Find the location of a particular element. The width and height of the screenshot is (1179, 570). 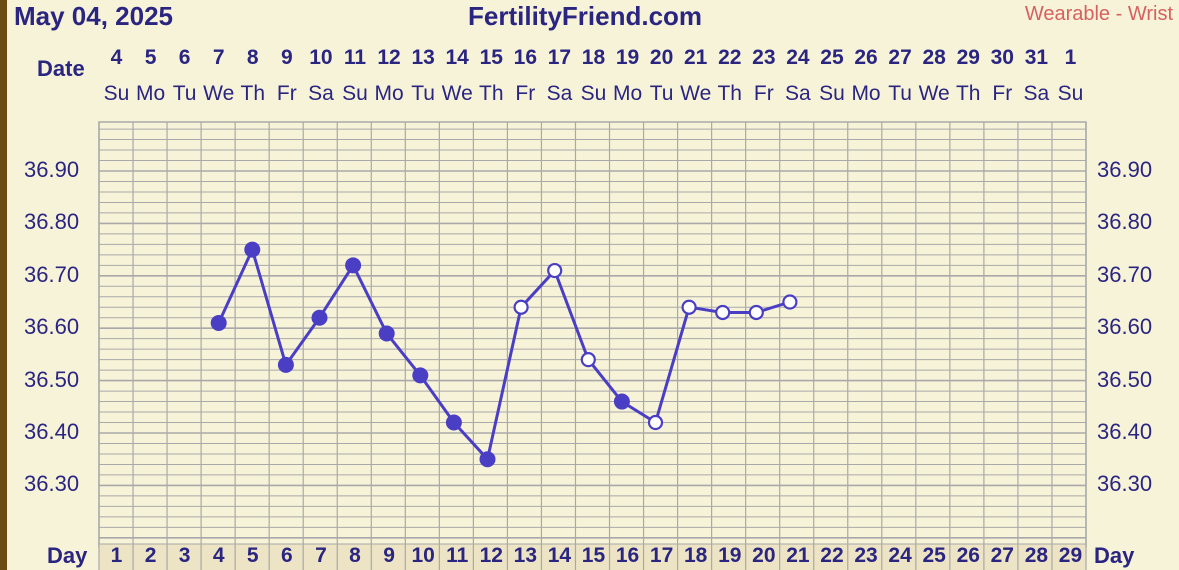

cycle-day-label: 16 is located at coordinates (627, 555).